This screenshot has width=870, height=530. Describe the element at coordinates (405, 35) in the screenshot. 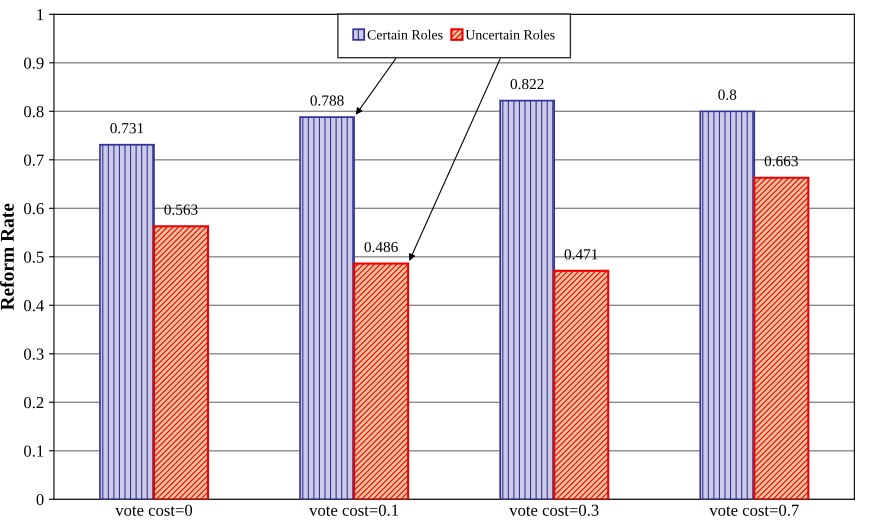

I see `legend-label: Certain Roles` at that location.